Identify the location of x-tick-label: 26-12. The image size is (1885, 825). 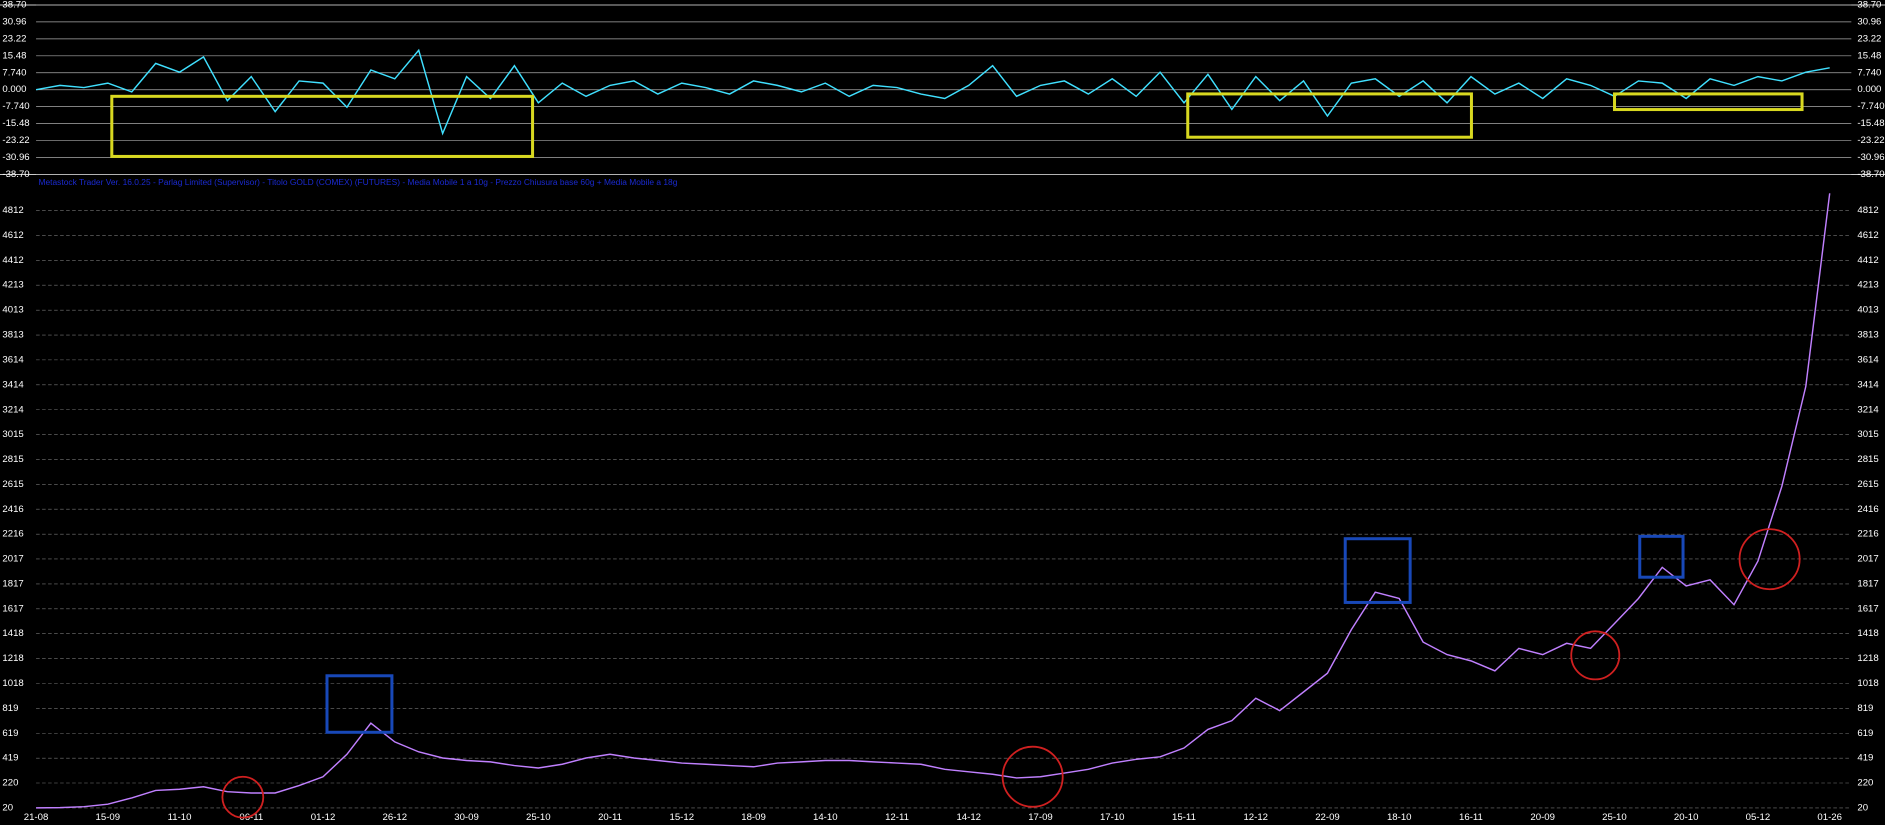
(395, 817).